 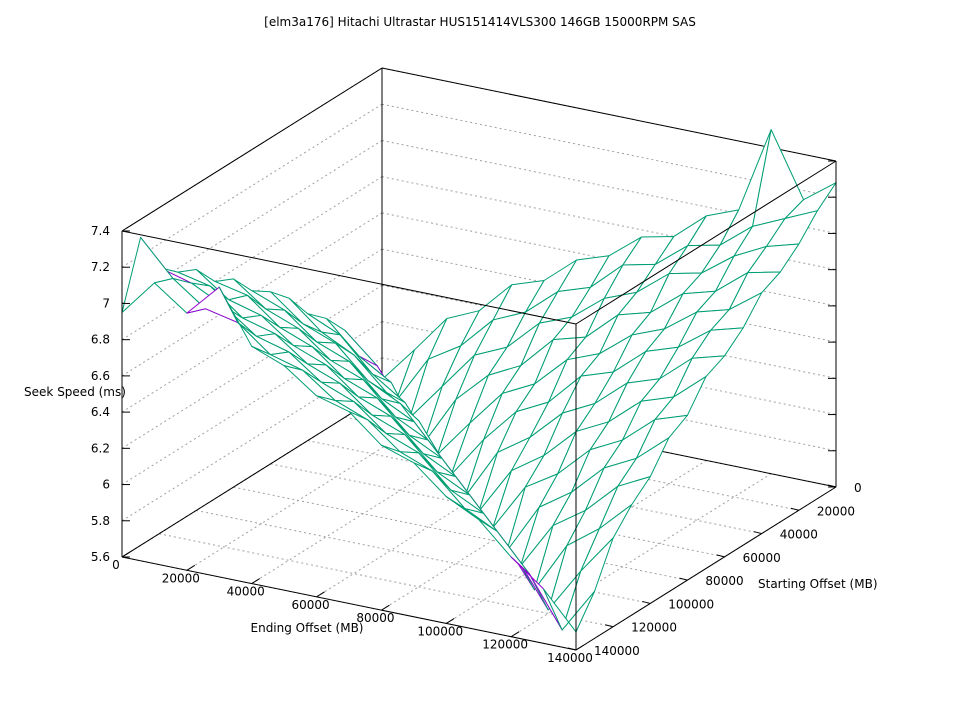 What do you see at coordinates (252, 475) in the screenshot?
I see `base-edge-left` at bounding box center [252, 475].